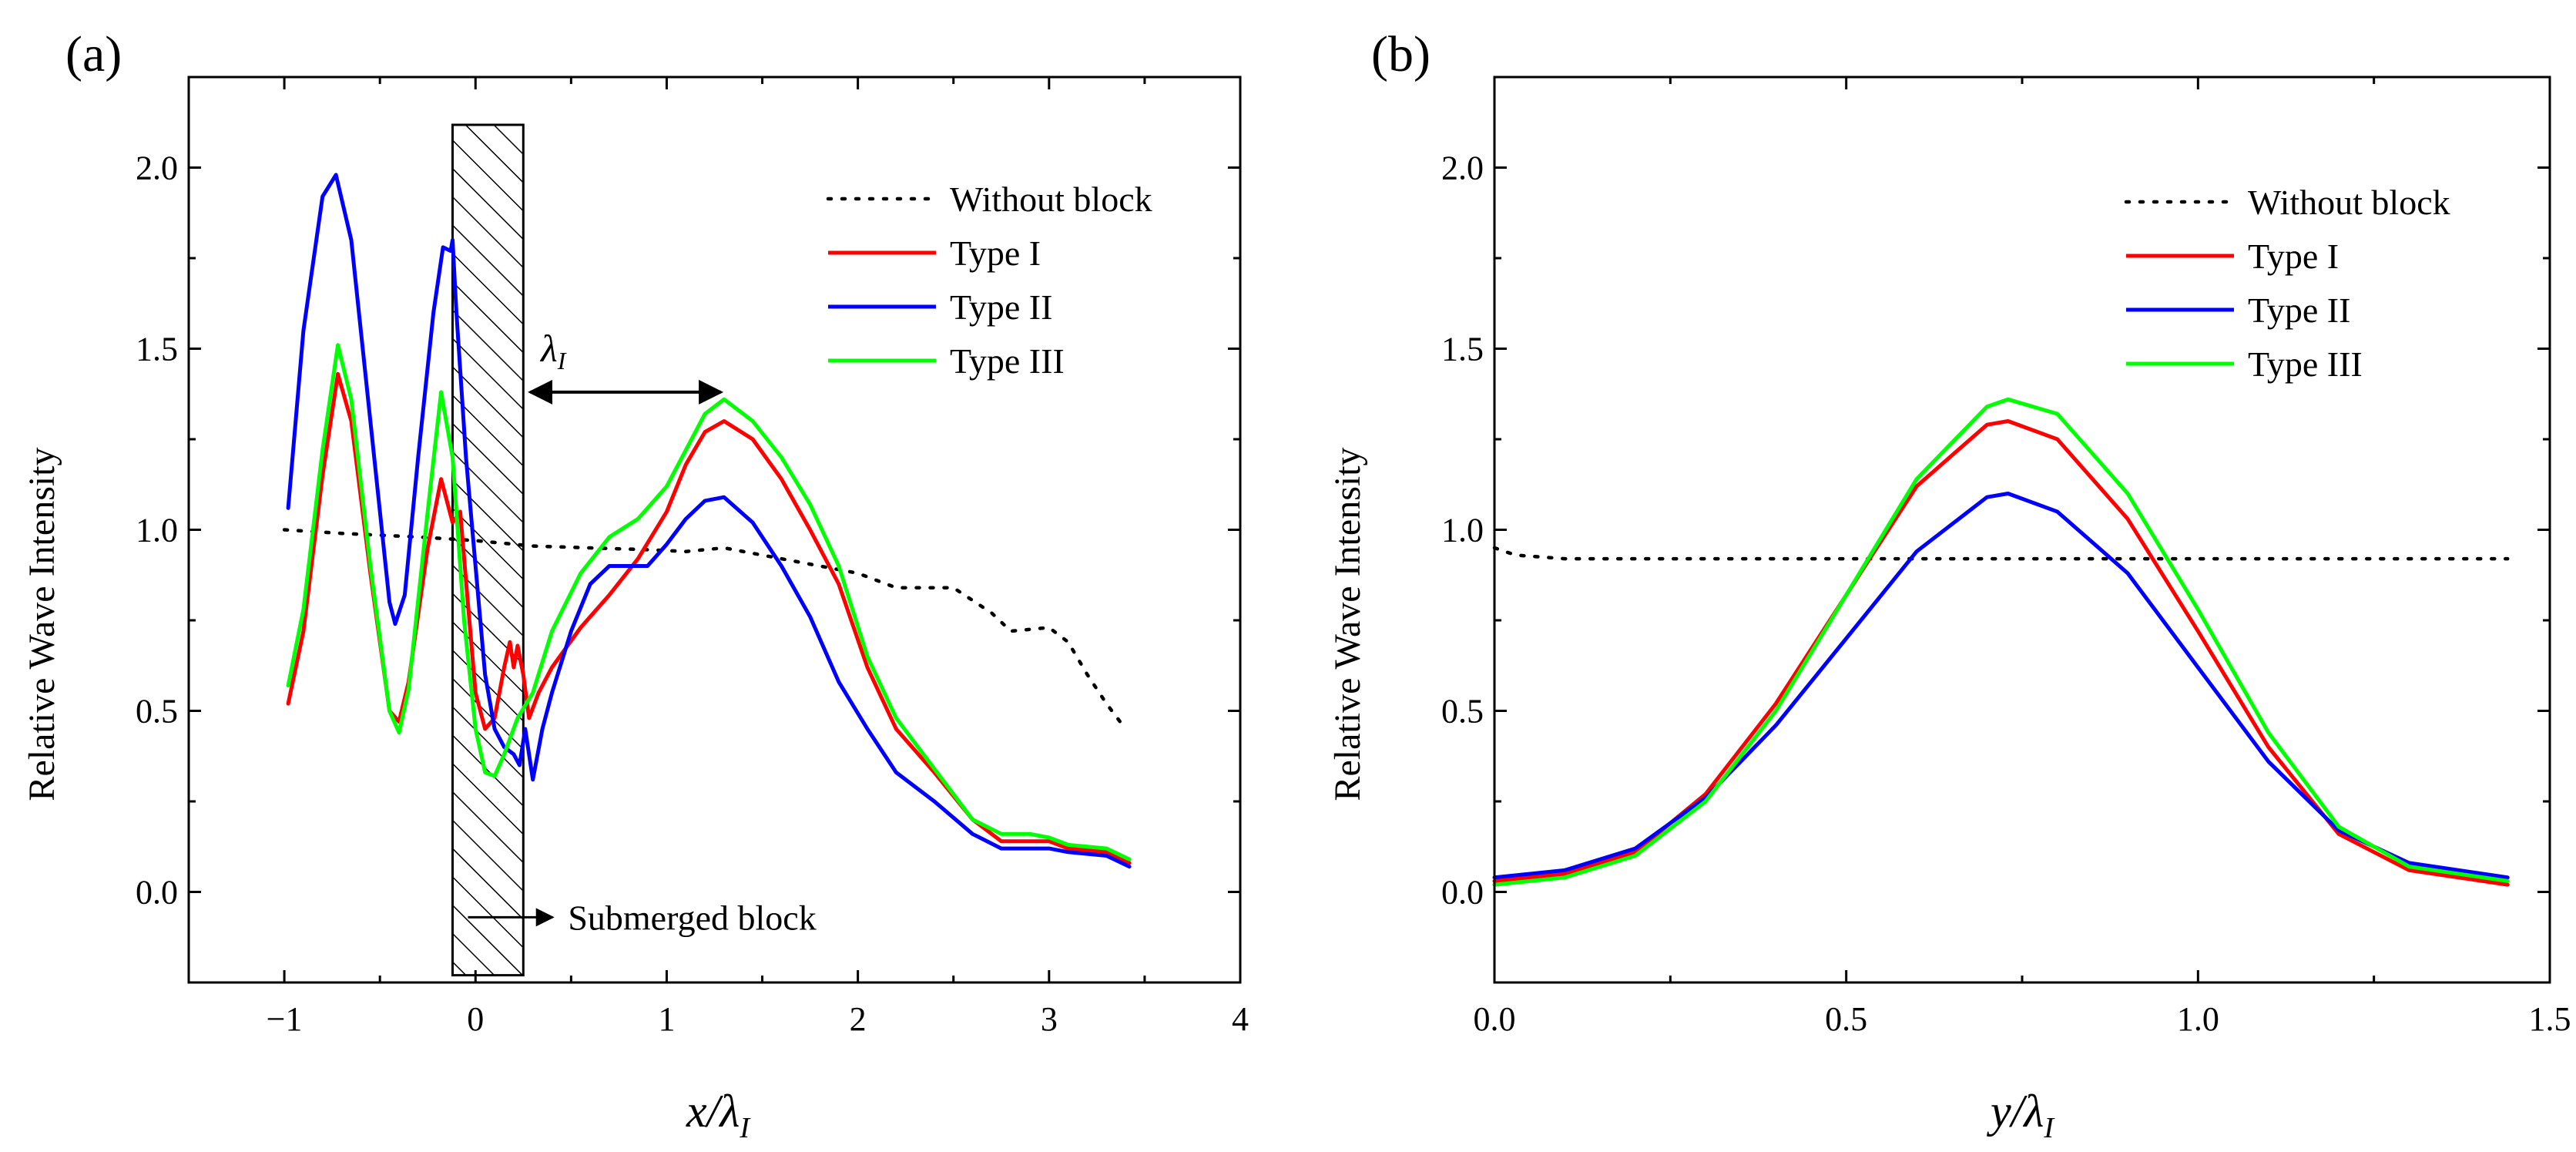 The width and height of the screenshot is (2576, 1152). What do you see at coordinates (1495, 1019) in the screenshot?
I see `x-tick-label: 0.0` at bounding box center [1495, 1019].